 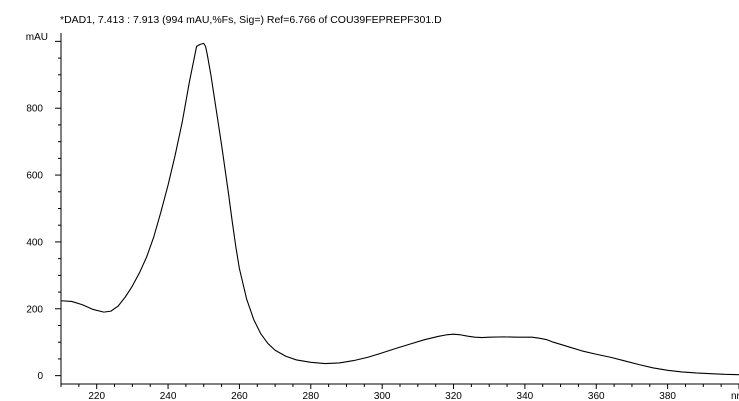 I want to click on y-axis-ticks: 0 200 400 600 800, so click(x=43, y=211).